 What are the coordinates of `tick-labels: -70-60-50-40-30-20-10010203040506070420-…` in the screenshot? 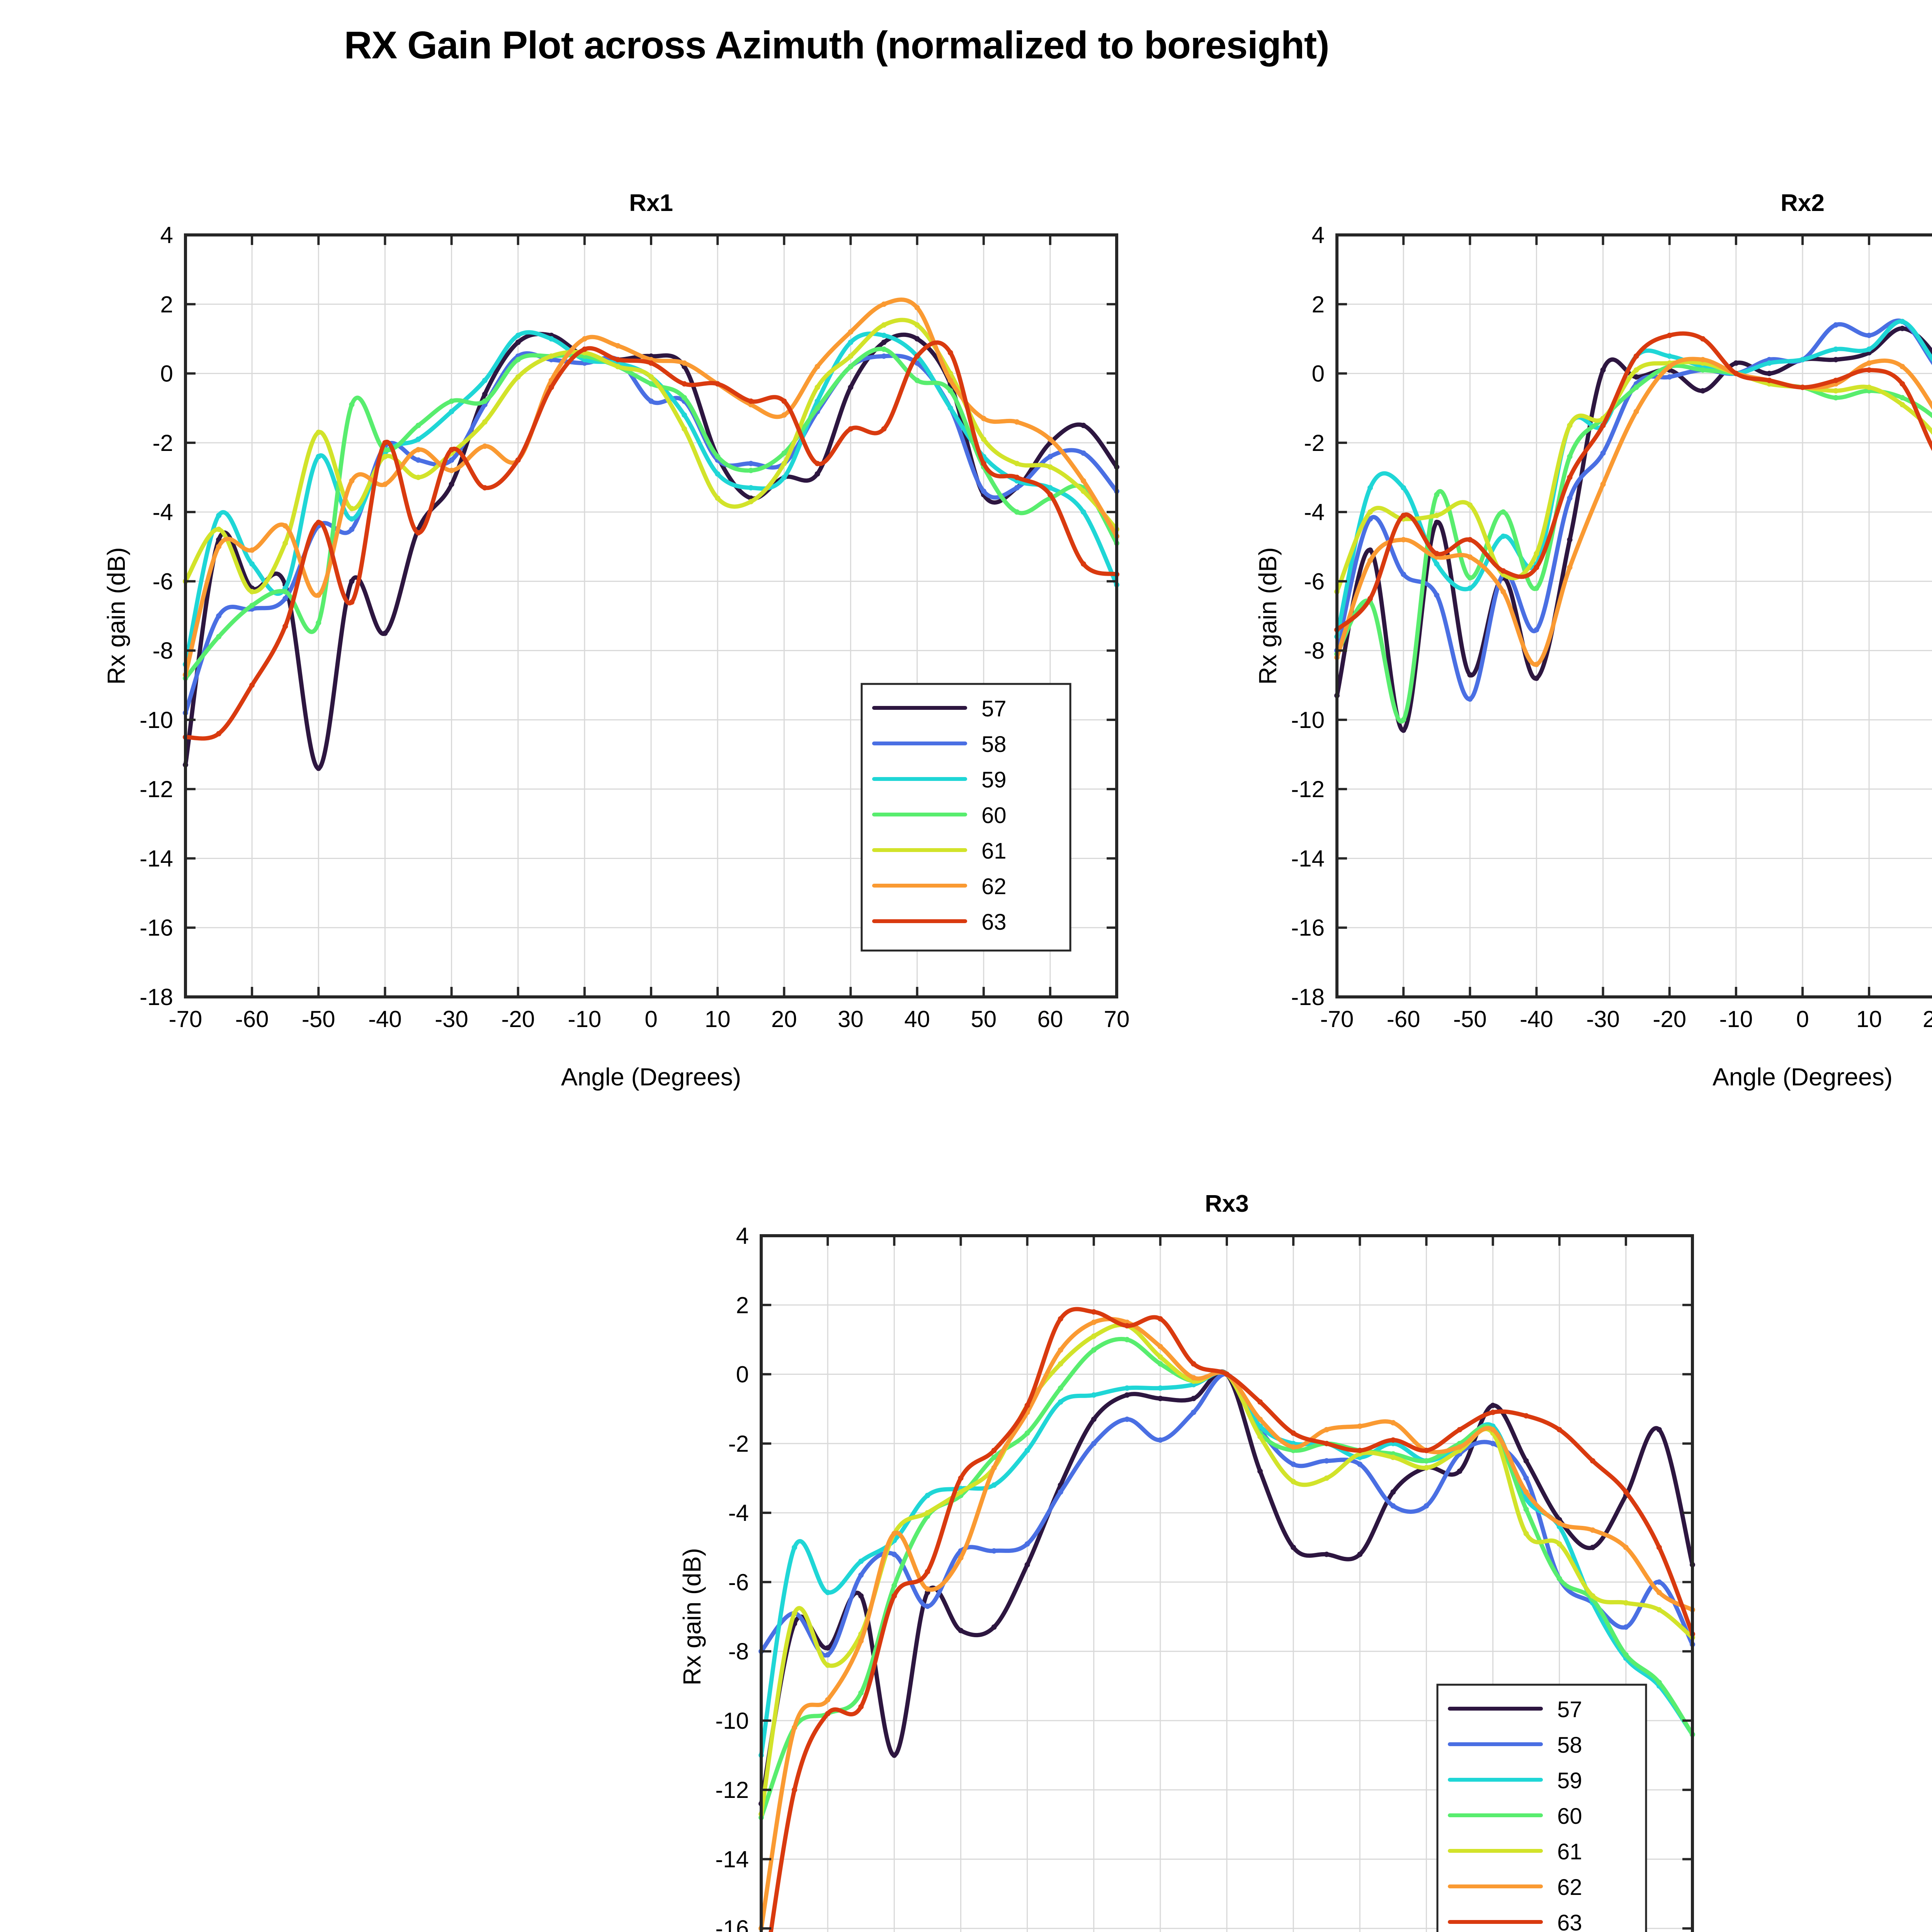 It's located at (1612, 627).